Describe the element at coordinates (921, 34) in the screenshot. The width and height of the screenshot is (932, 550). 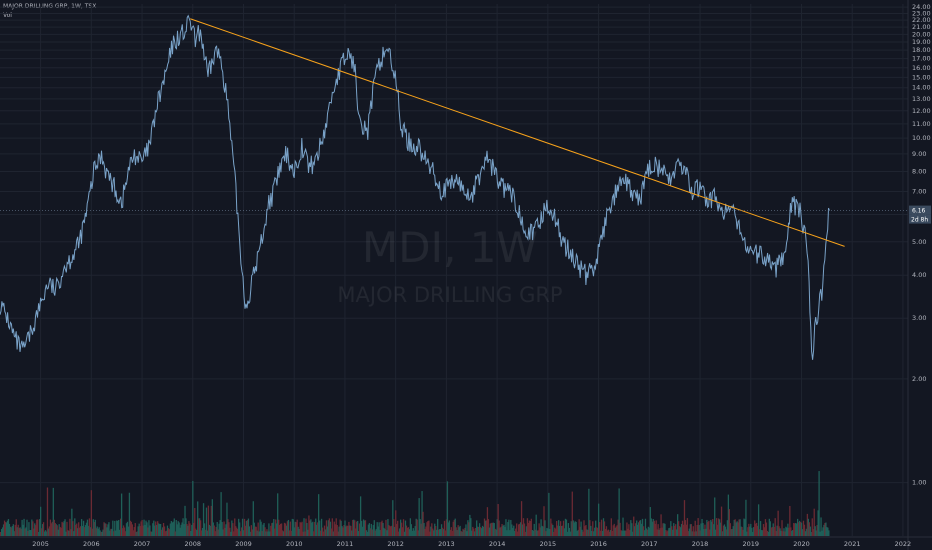
I see `y-tick-label: 20.00` at that location.